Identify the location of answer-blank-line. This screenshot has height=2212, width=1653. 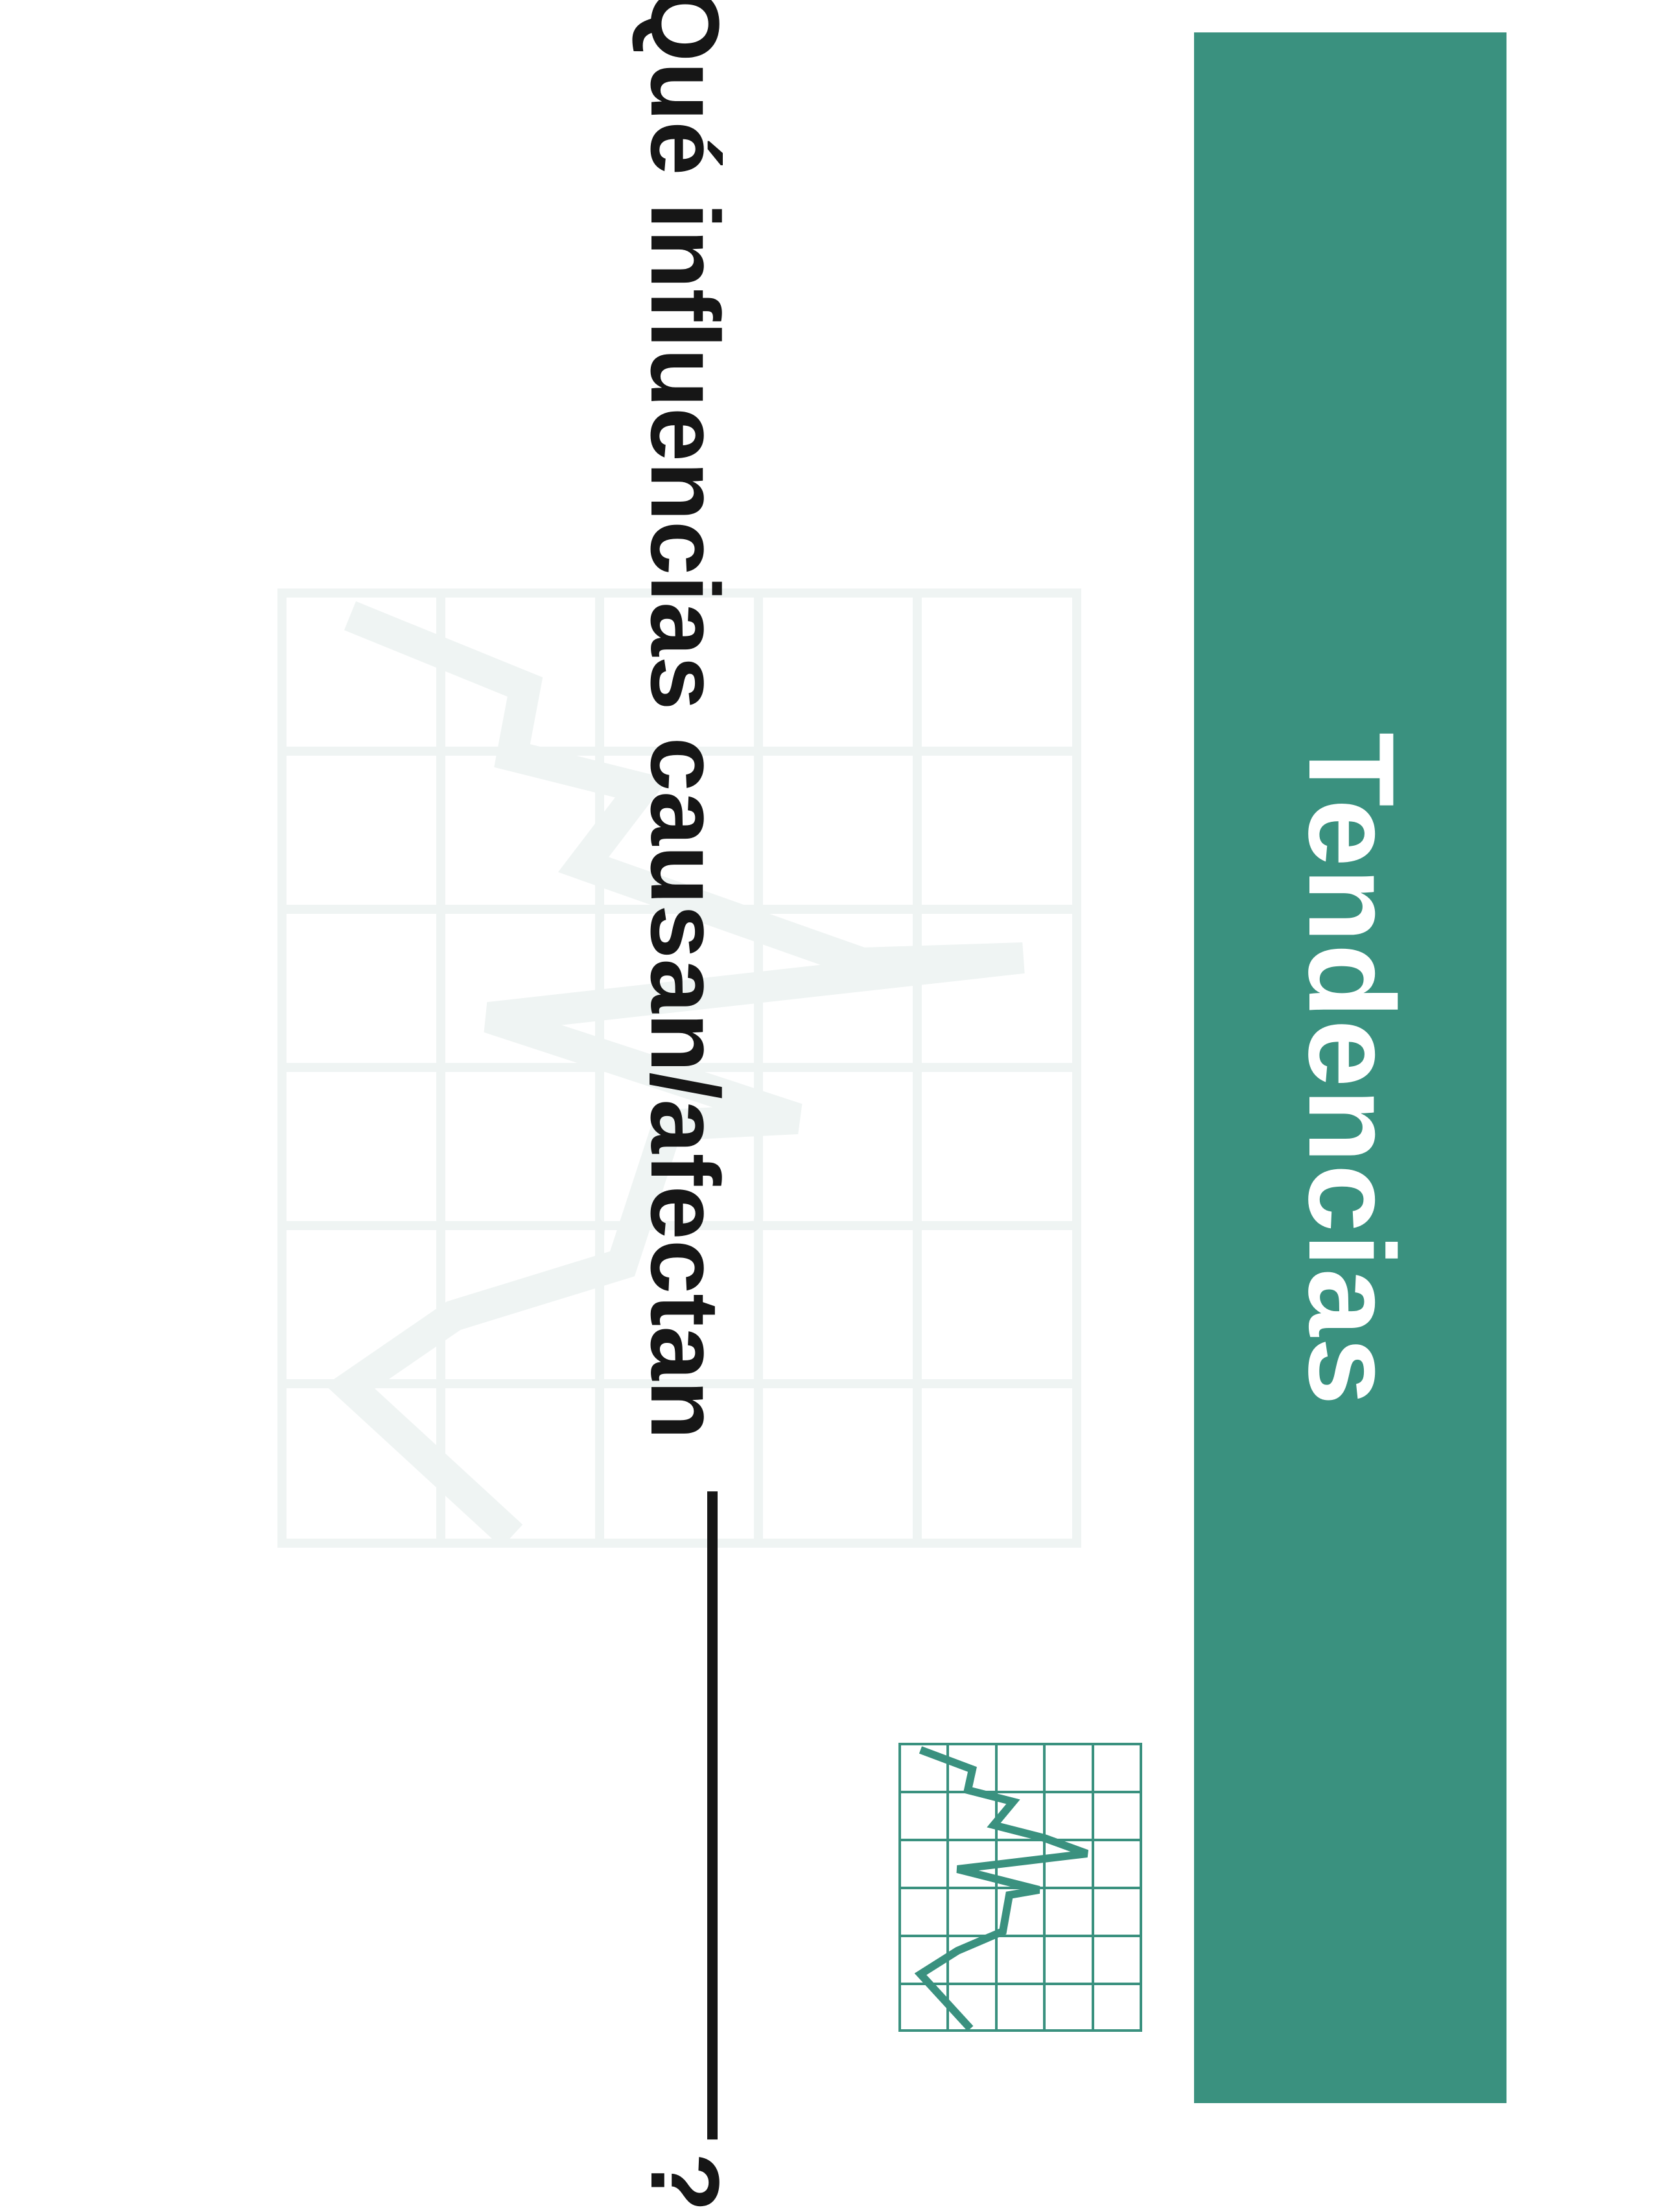
(712, 1815).